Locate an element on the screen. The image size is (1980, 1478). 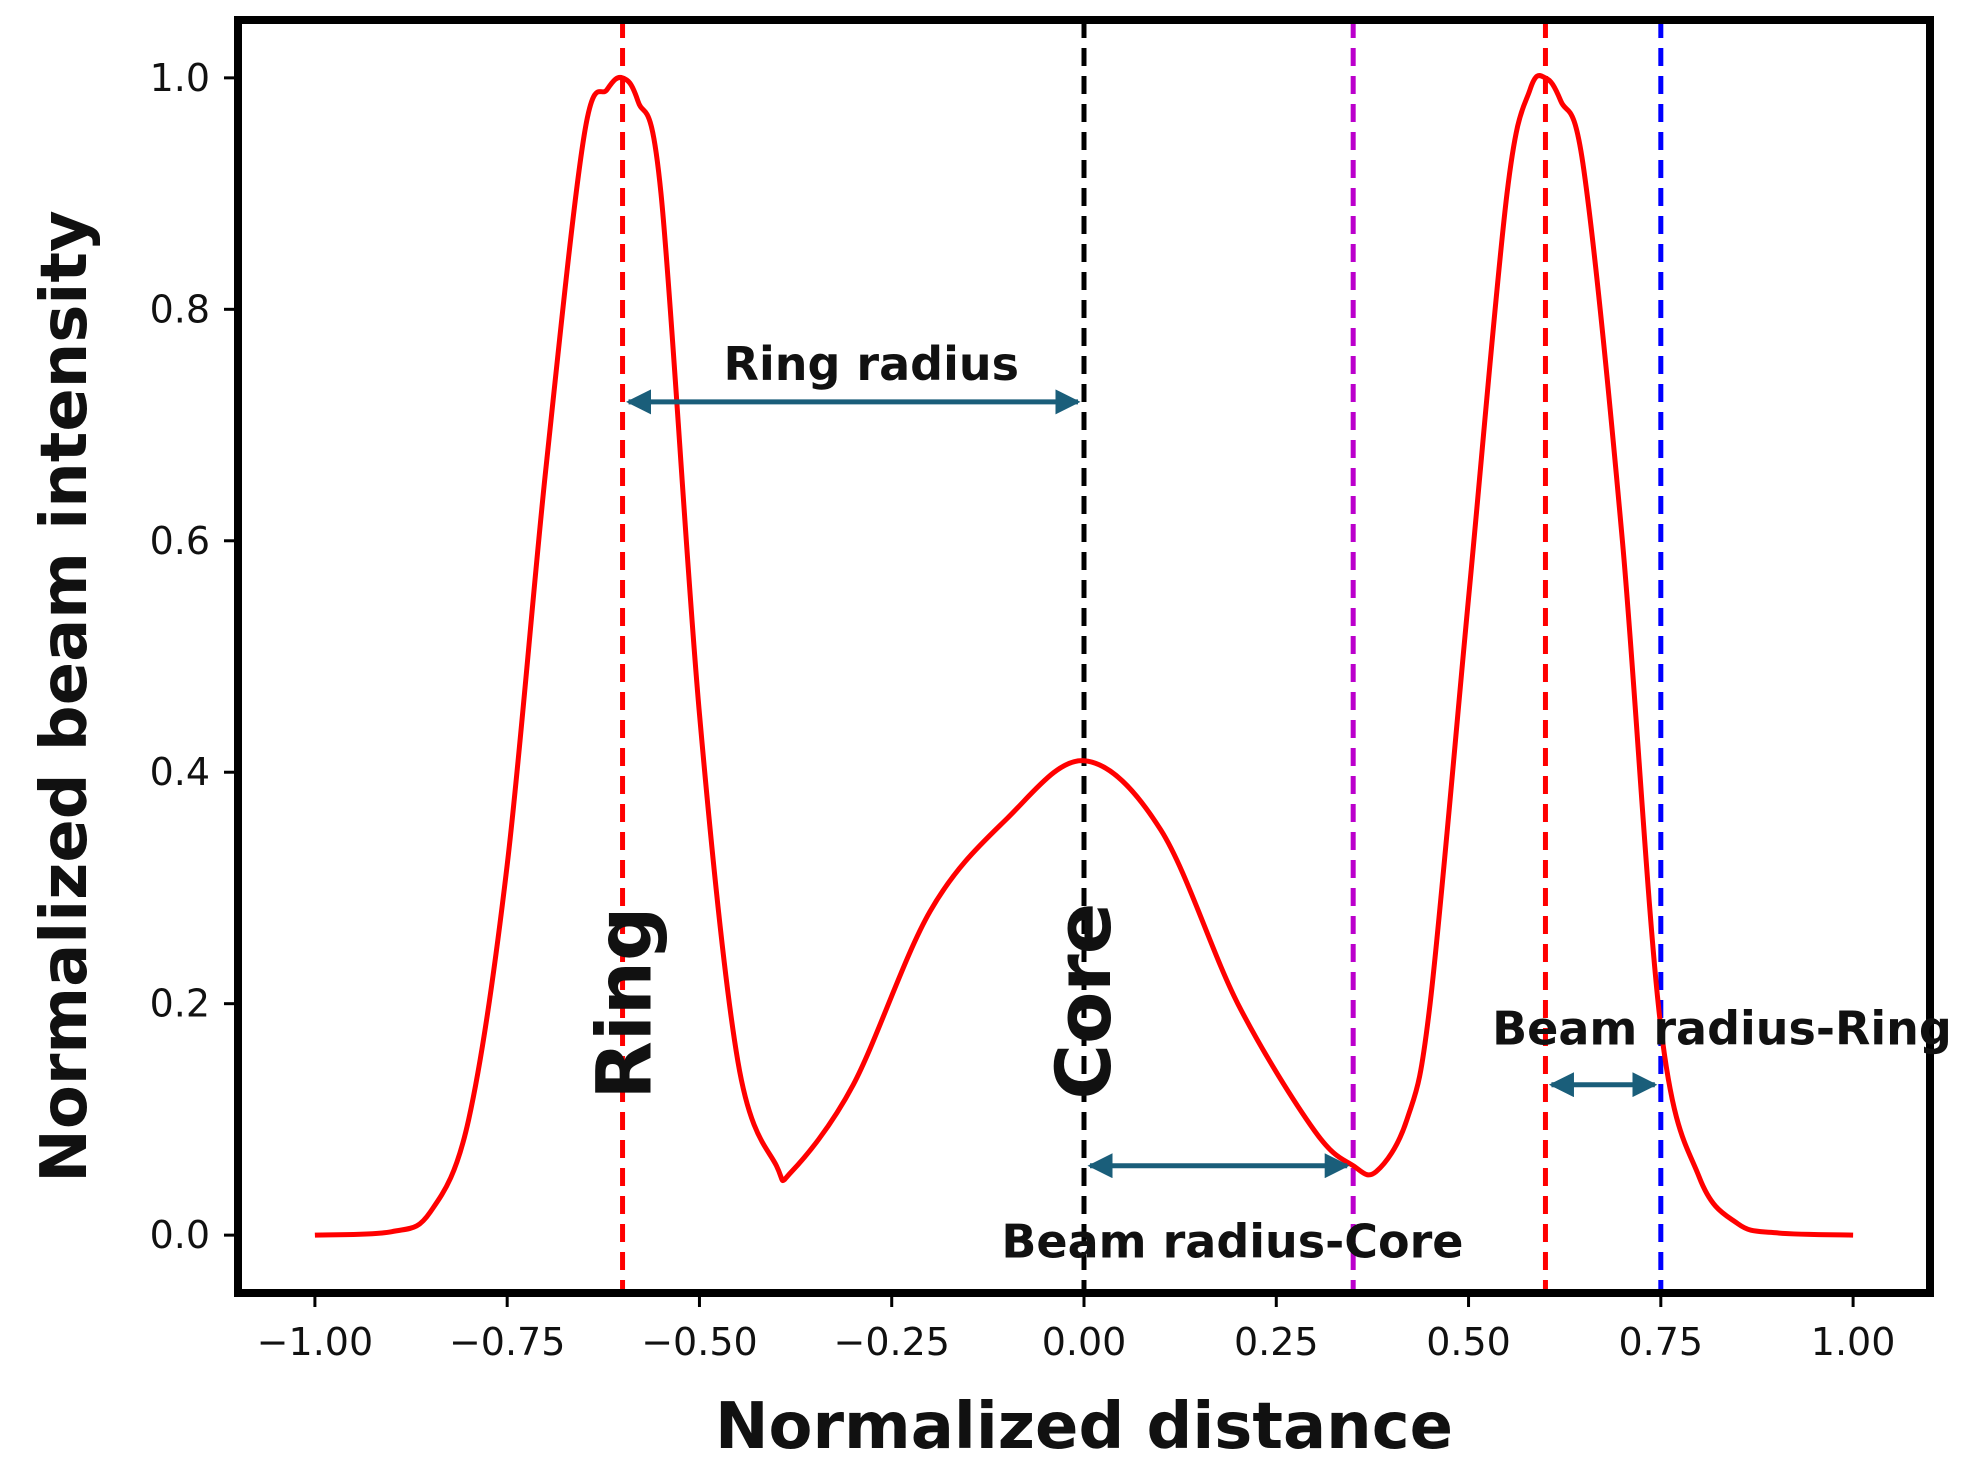
y-tick-label: 0.0 is located at coordinates (180, 1235).